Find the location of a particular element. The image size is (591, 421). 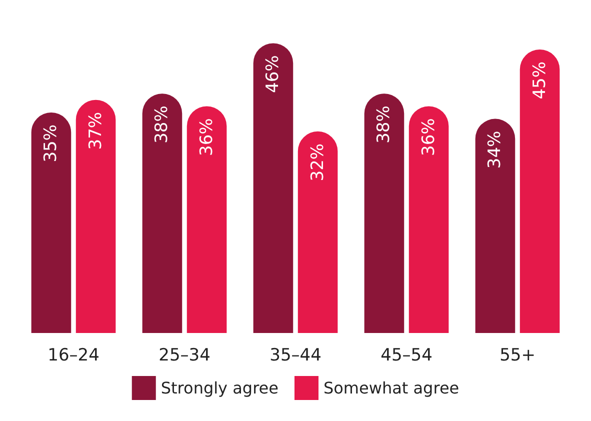

x-tick-label: 16–24 is located at coordinates (74, 356).